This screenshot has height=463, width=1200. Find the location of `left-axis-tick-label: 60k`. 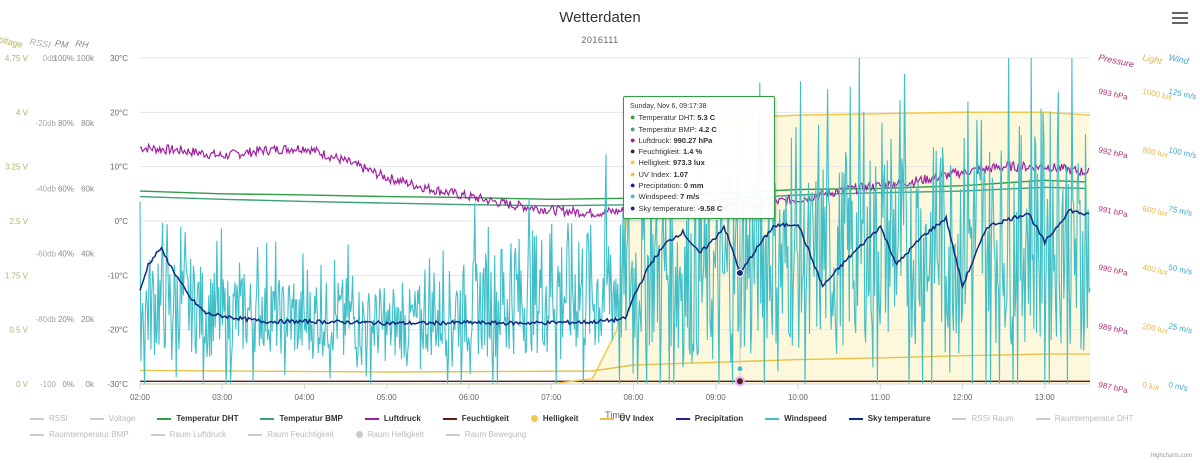

left-axis-tick-label: 60k is located at coordinates (88, 188).